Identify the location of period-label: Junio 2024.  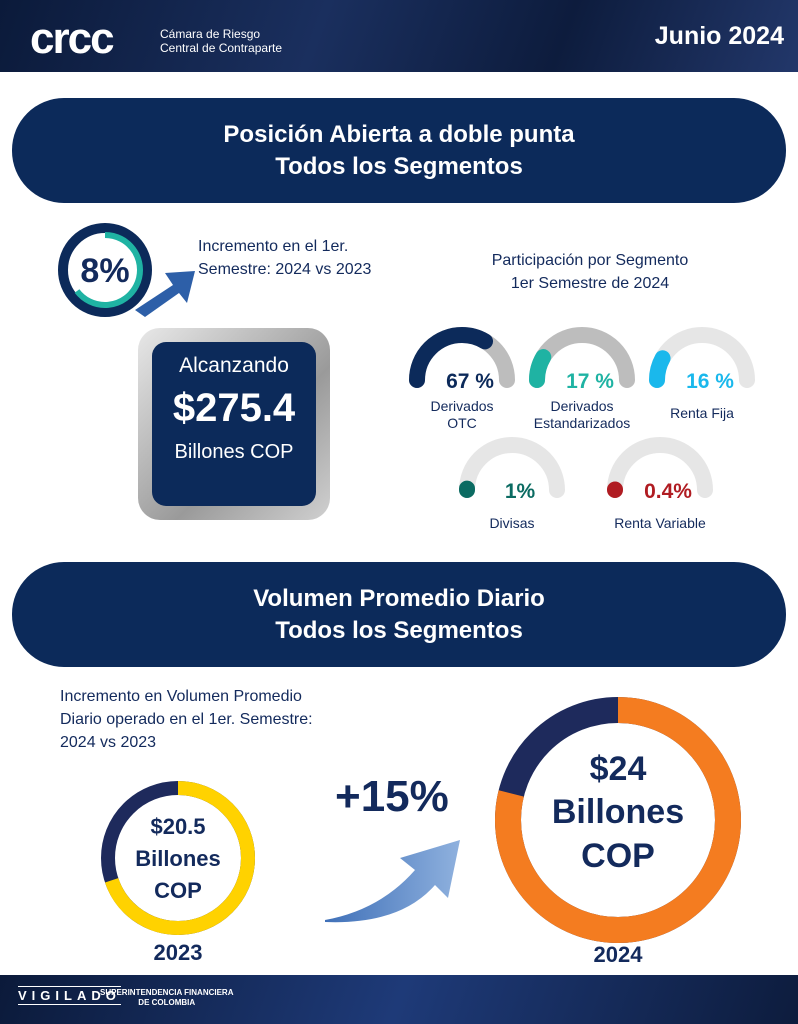
(719, 36).